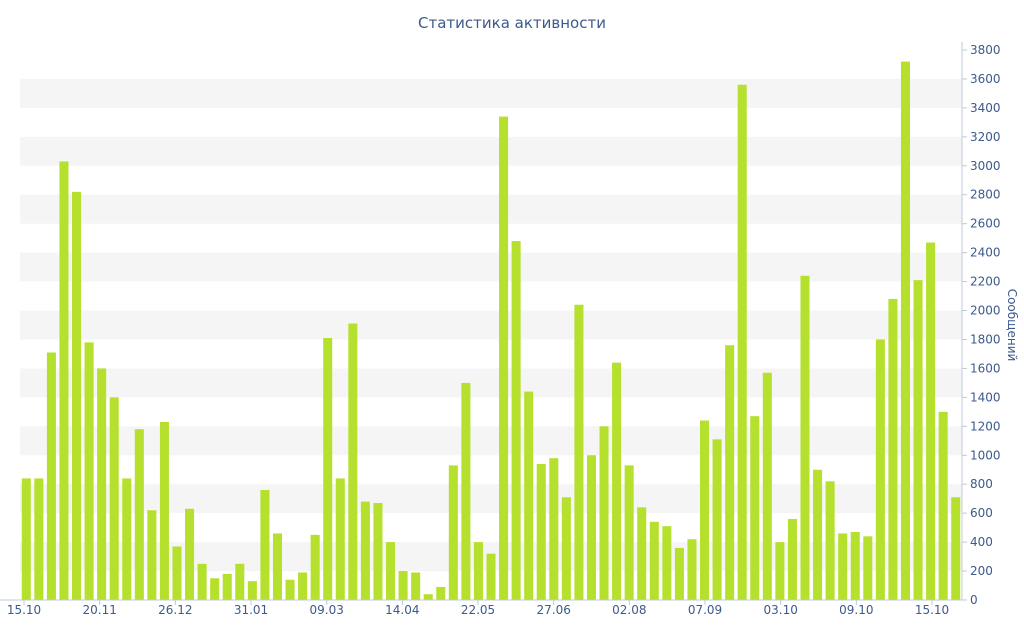  I want to click on y-tick-label: 1200, so click(985, 426).